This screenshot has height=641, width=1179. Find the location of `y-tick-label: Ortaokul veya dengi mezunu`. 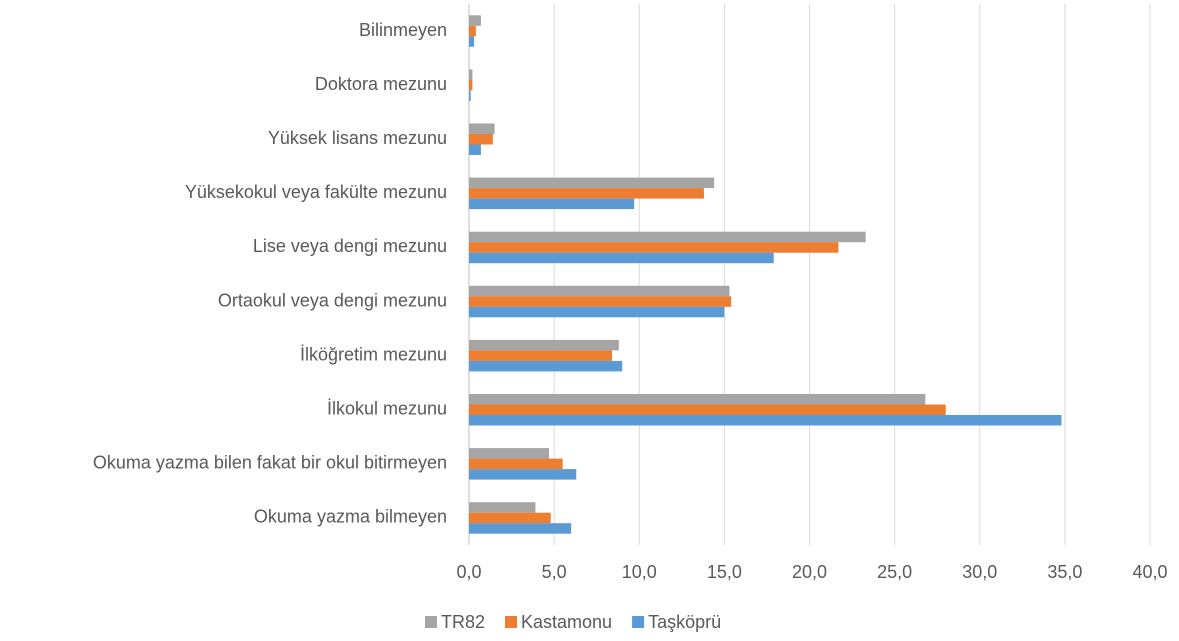

y-tick-label: Ortaokul veya dengi mezunu is located at coordinates (332, 300).